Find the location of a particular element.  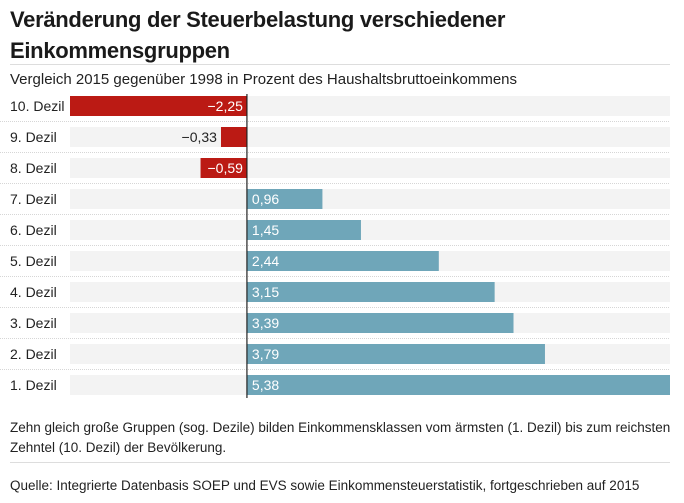

data-label: 5,38 is located at coordinates (265, 385).